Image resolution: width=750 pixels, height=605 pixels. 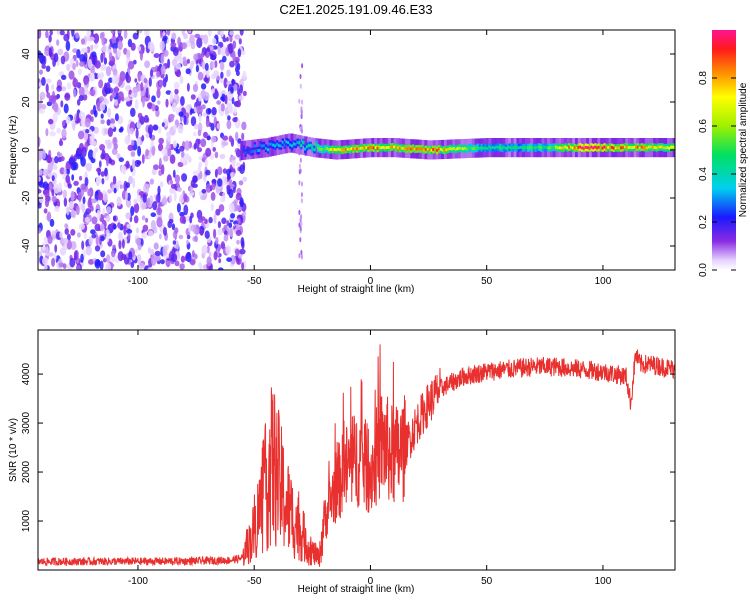 I want to click on colorbar-tick-label: 0.6, so click(x=703, y=126).